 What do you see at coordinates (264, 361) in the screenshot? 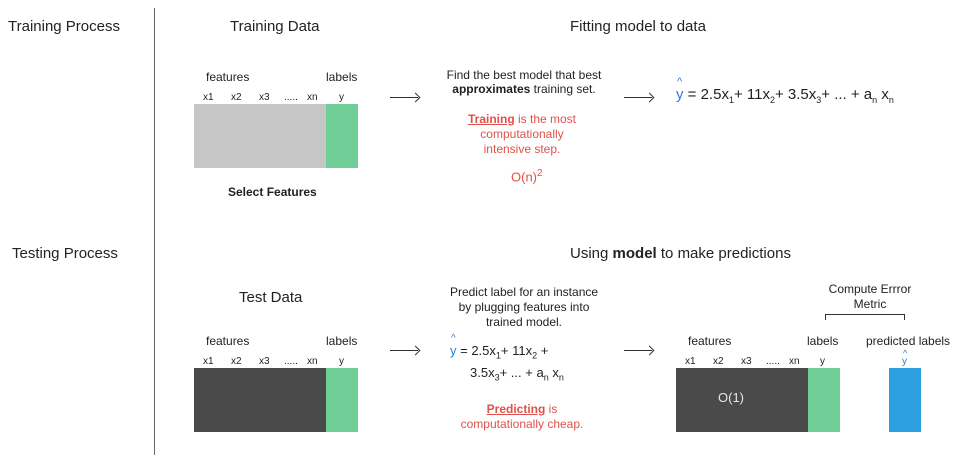
I see `test-col-x3: x3` at bounding box center [264, 361].